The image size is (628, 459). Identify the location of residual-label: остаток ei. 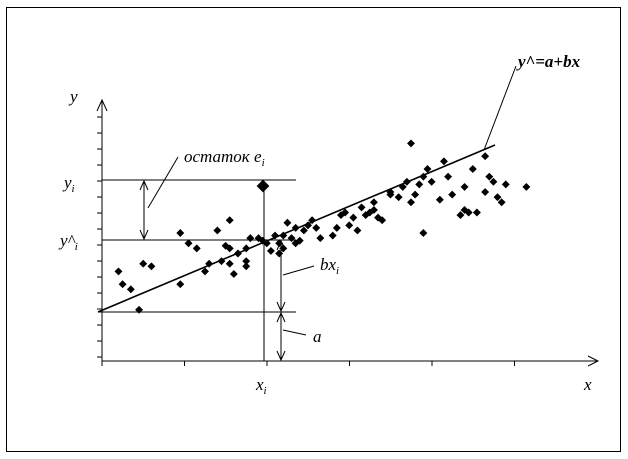
(224, 158).